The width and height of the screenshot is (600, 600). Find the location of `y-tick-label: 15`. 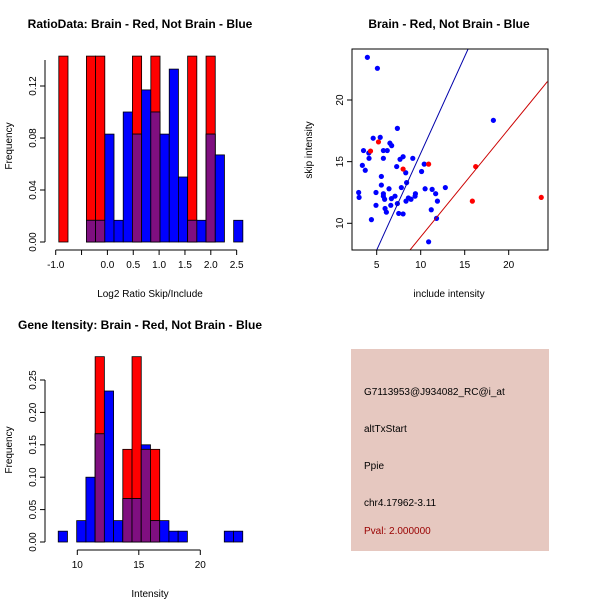

y-tick-label: 15 is located at coordinates (340, 162).